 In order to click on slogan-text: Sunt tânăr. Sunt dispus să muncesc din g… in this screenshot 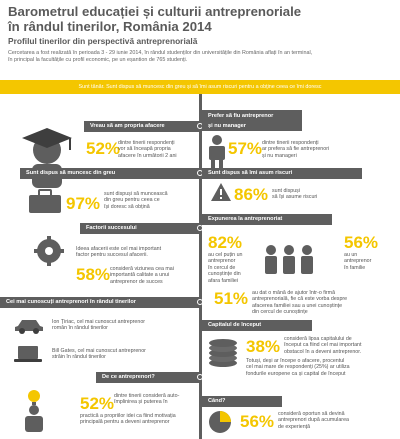, I will do `click(200, 87)`.